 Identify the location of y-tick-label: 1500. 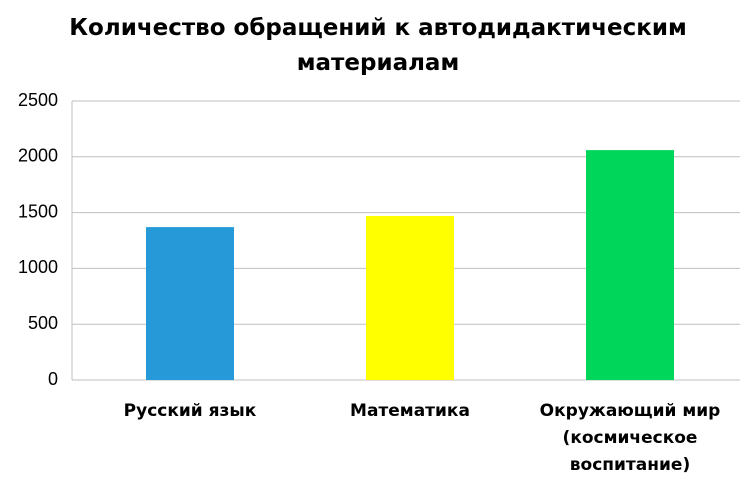
(38, 211).